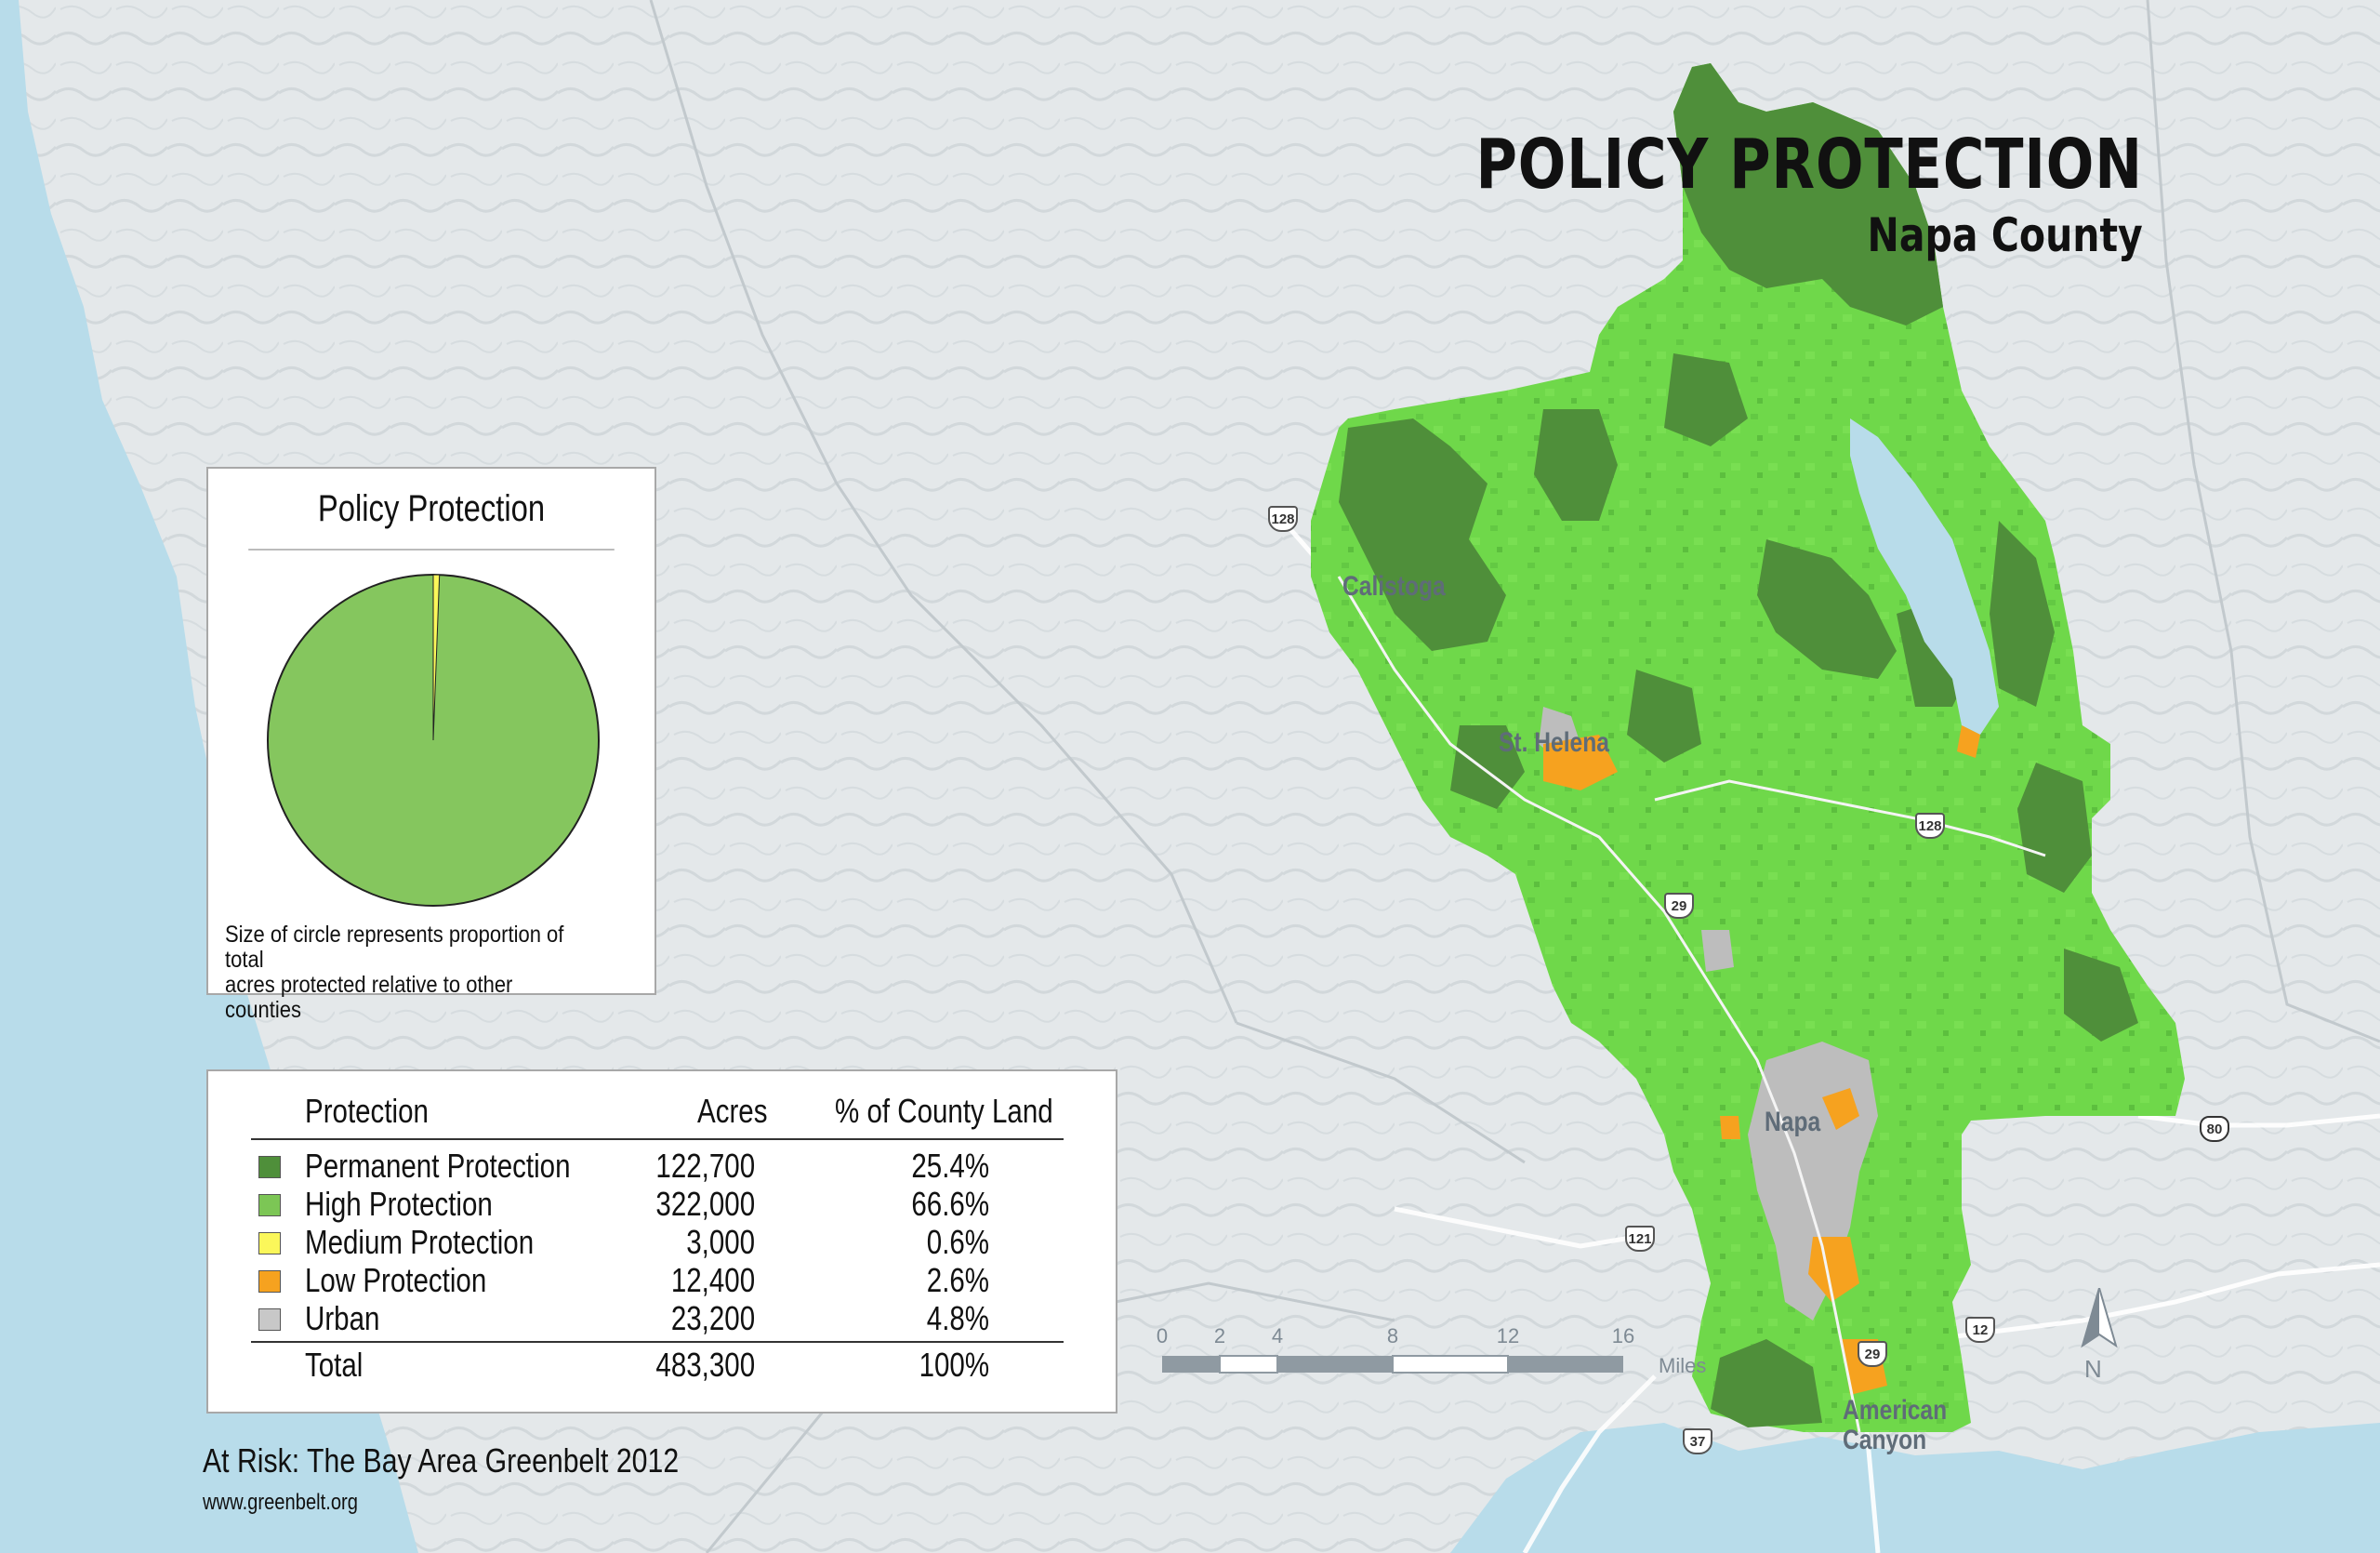 The height and width of the screenshot is (1553, 2380). What do you see at coordinates (1980, 1330) in the screenshot?
I see `route-shield-12: 12` at bounding box center [1980, 1330].